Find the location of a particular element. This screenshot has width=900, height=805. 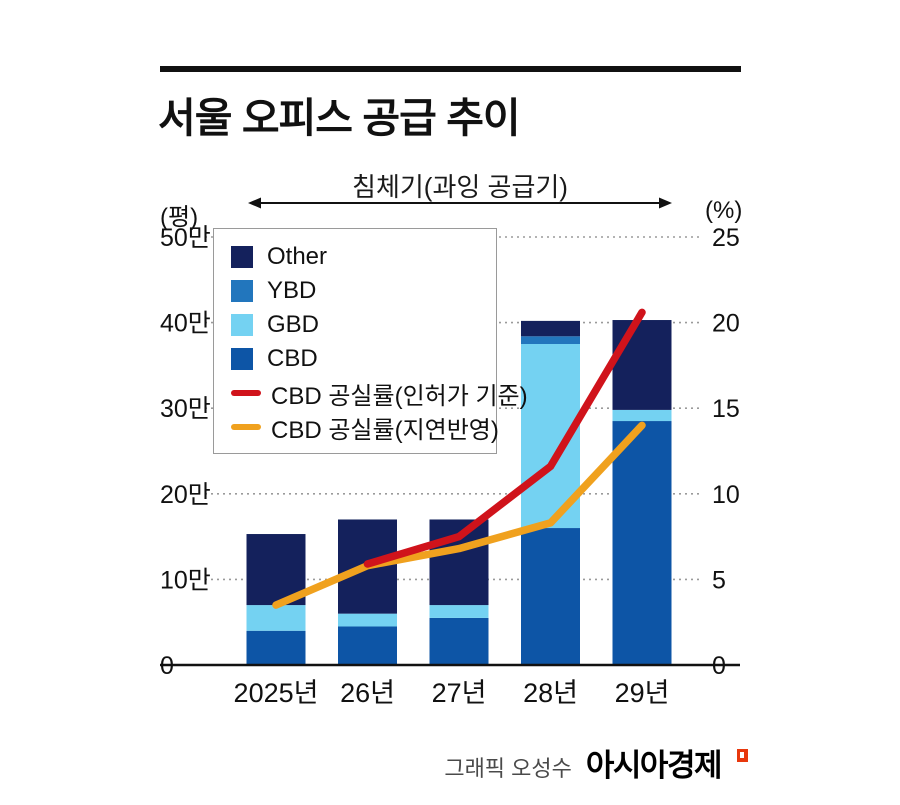

vacancy-line-delayed is located at coordinates (459, 515).